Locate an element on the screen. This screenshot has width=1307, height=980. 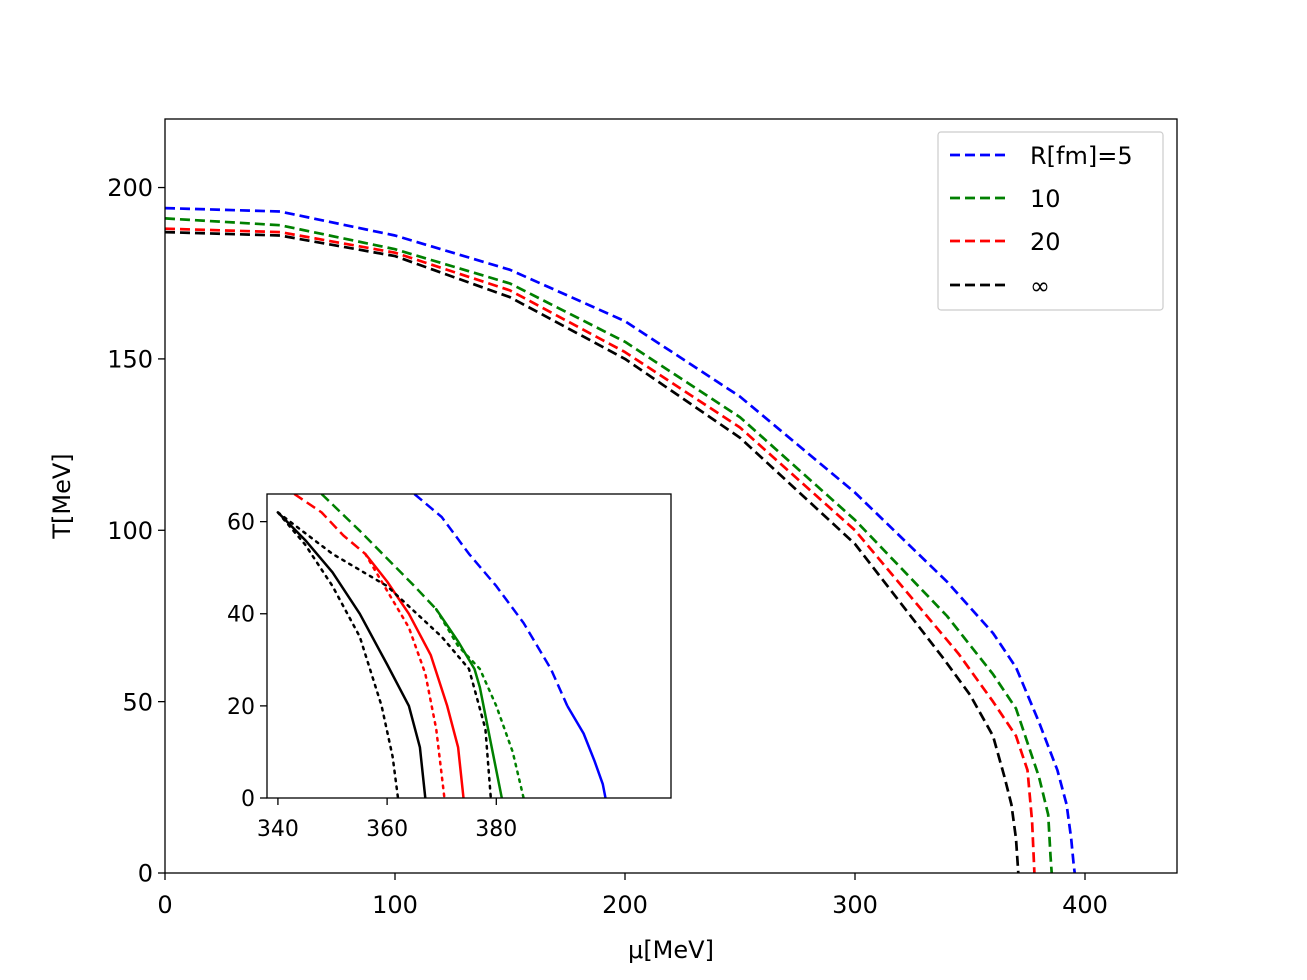
inset-background is located at coordinates (469, 646).